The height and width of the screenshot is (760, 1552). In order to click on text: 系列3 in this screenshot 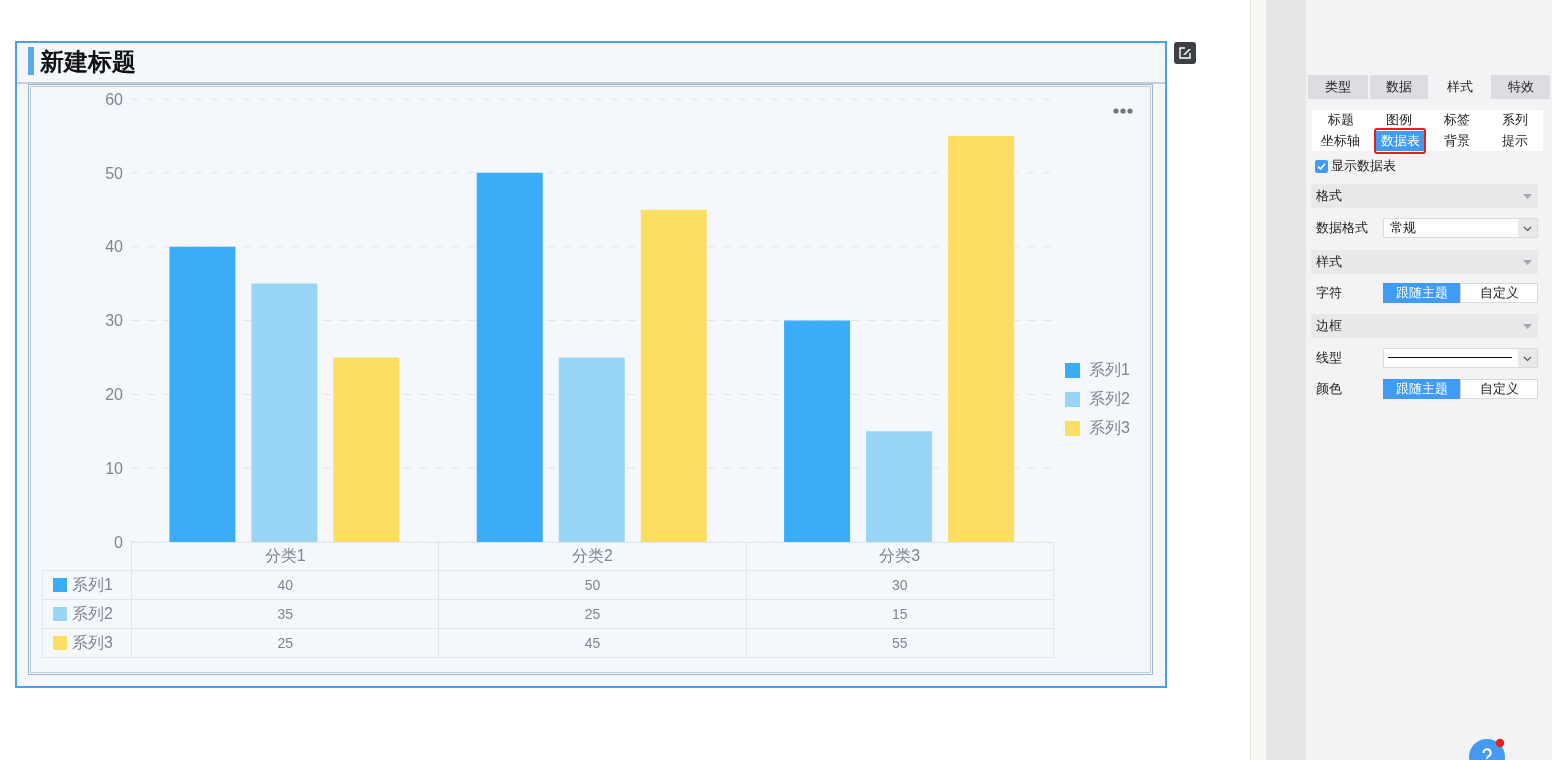, I will do `click(92, 642)`.